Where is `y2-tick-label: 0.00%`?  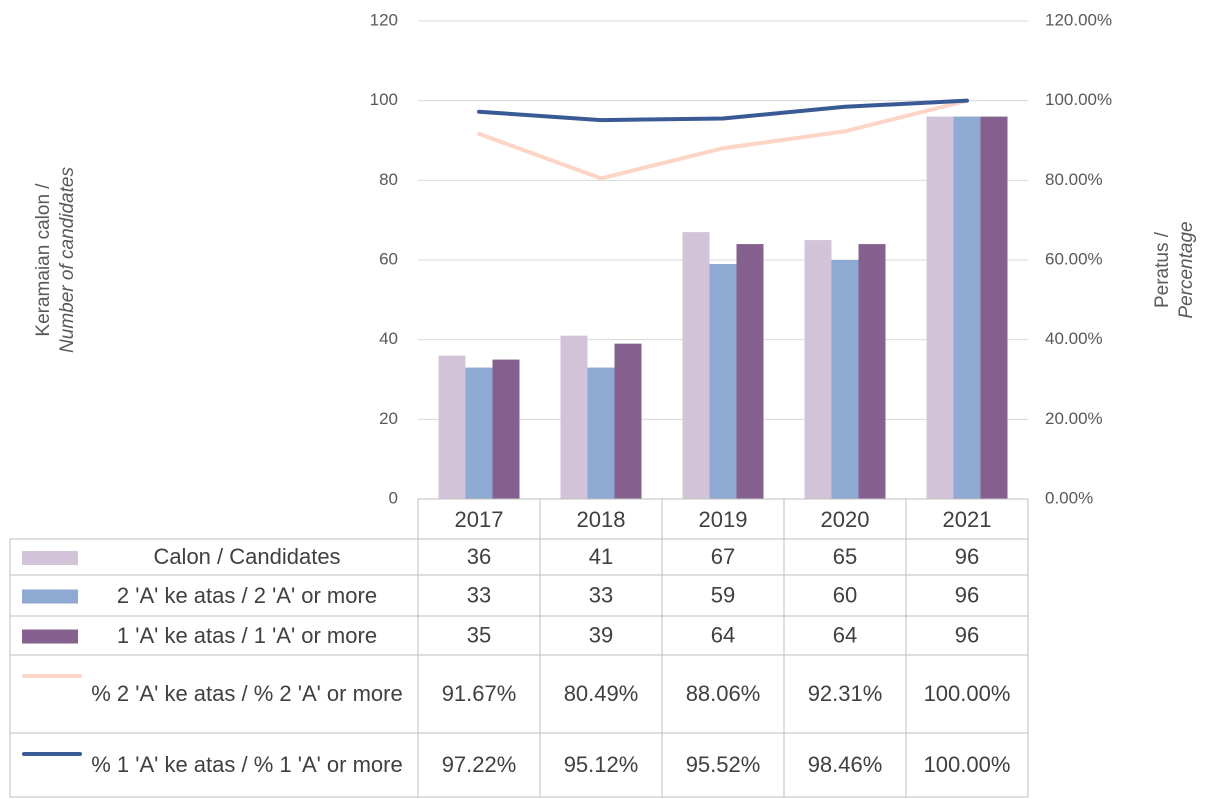
y2-tick-label: 0.00% is located at coordinates (1069, 497).